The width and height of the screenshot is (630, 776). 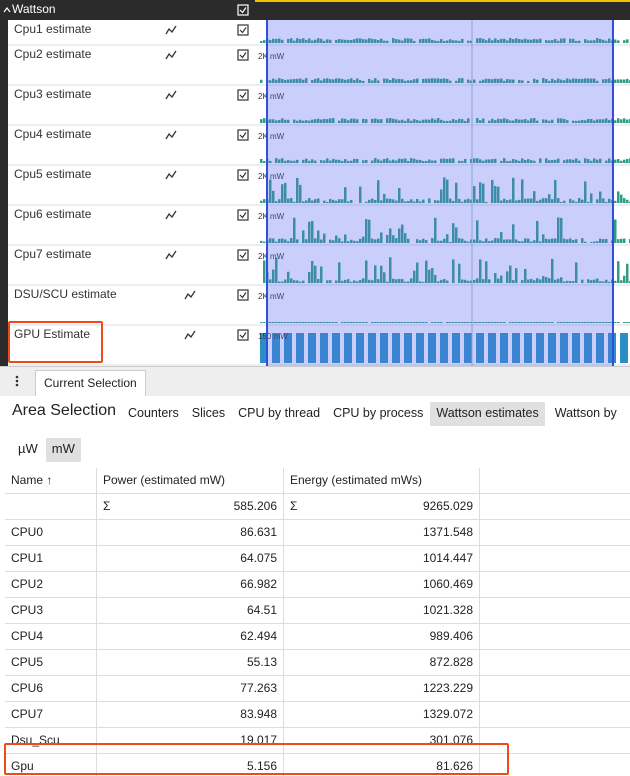 What do you see at coordinates (64, 410) in the screenshot?
I see `panel-title: Area Selection` at bounding box center [64, 410].